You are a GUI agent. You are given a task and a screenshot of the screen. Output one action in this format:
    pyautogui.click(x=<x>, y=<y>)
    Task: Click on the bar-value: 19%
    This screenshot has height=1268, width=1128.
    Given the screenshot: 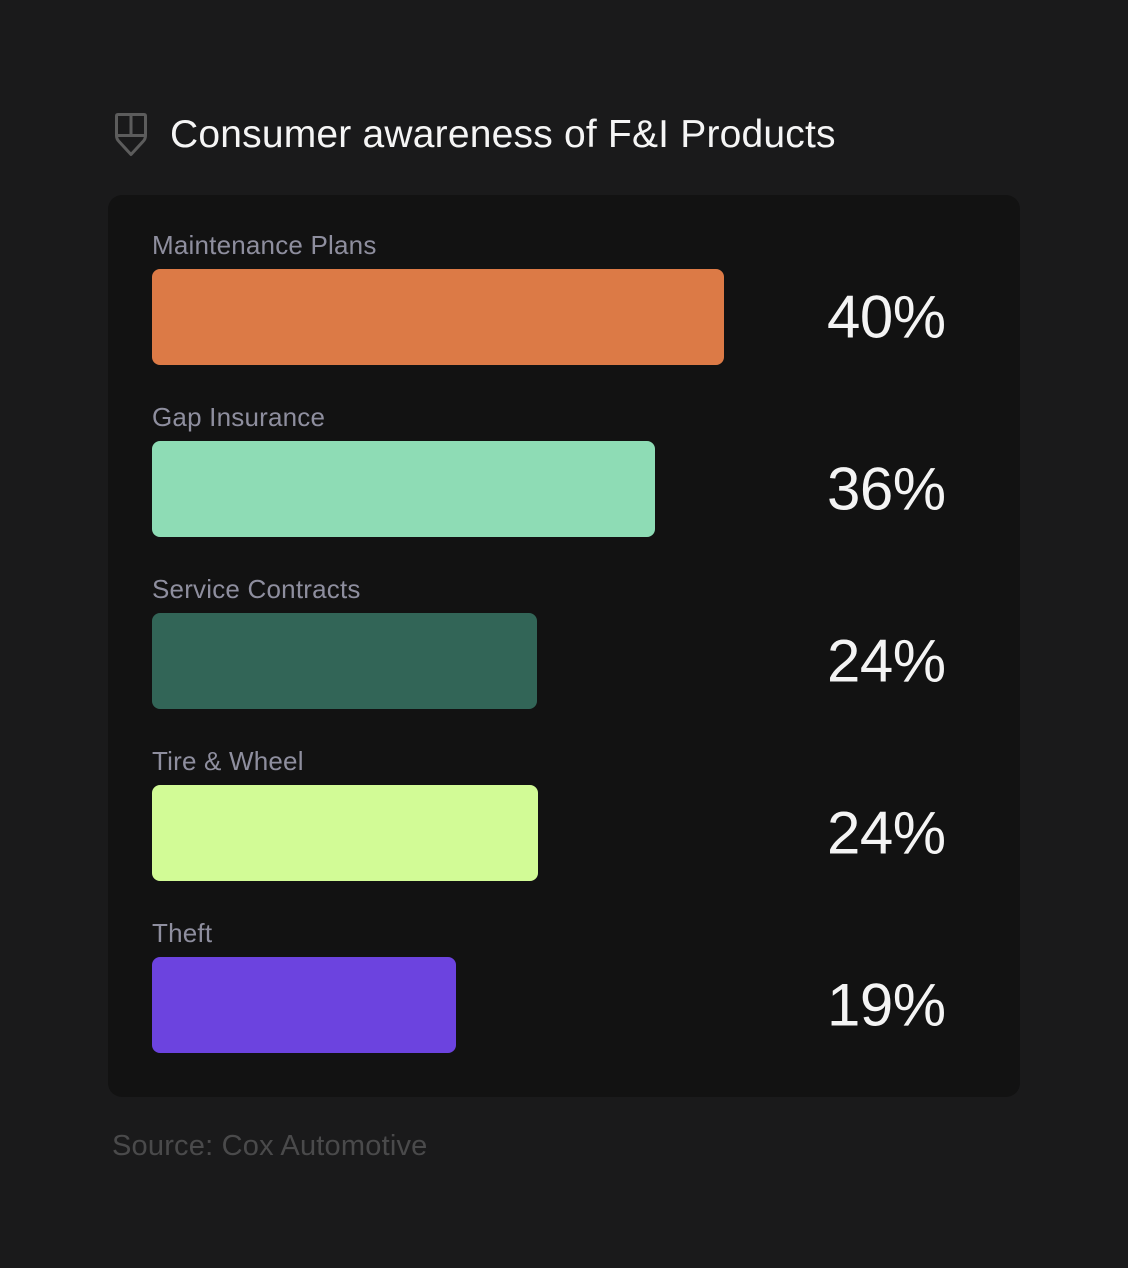 What is the action you would take?
    pyautogui.click(x=886, y=1005)
    